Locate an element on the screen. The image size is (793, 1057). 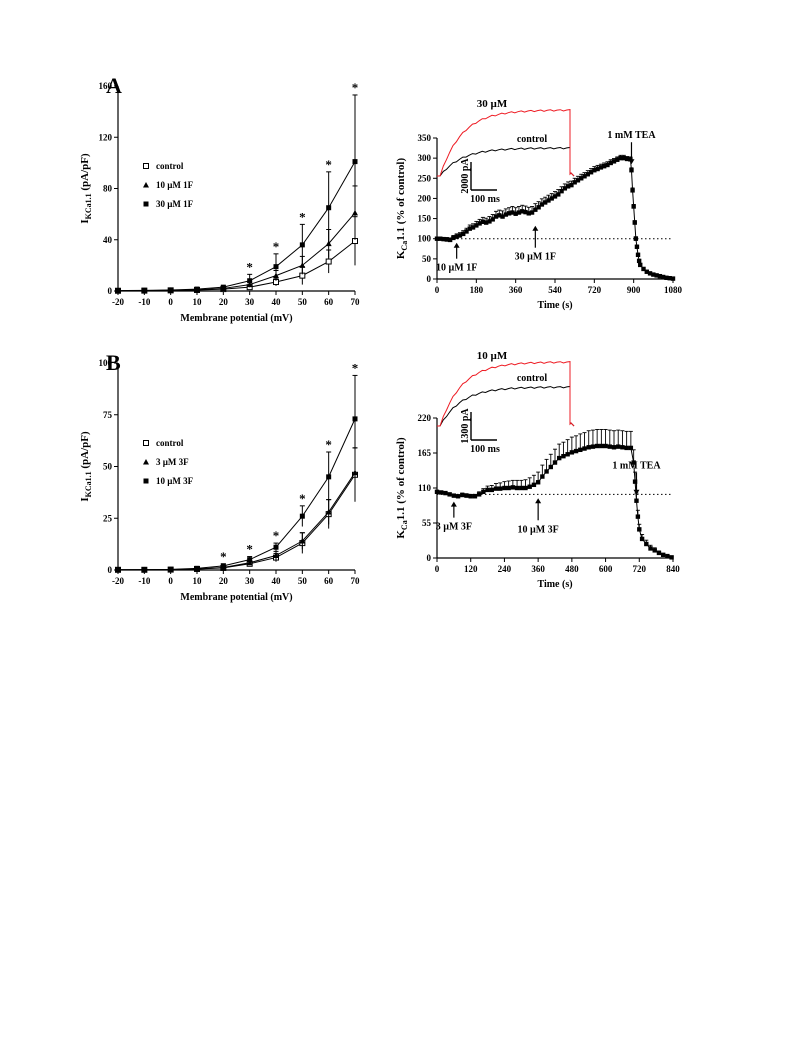
y-tick-label: 25 is located at coordinates (108, 518).